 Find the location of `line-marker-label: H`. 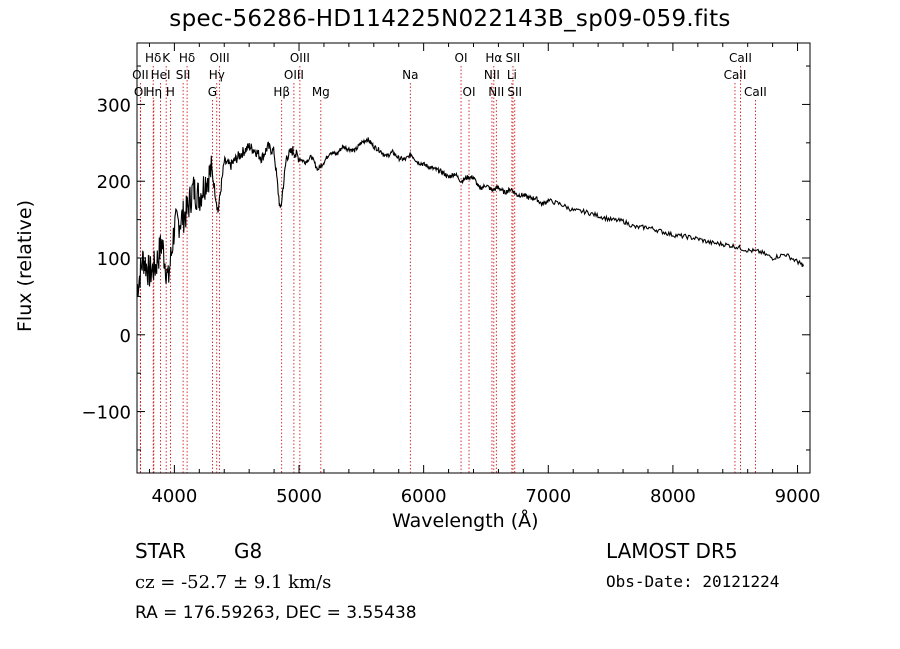

line-marker-label: H is located at coordinates (170, 92).